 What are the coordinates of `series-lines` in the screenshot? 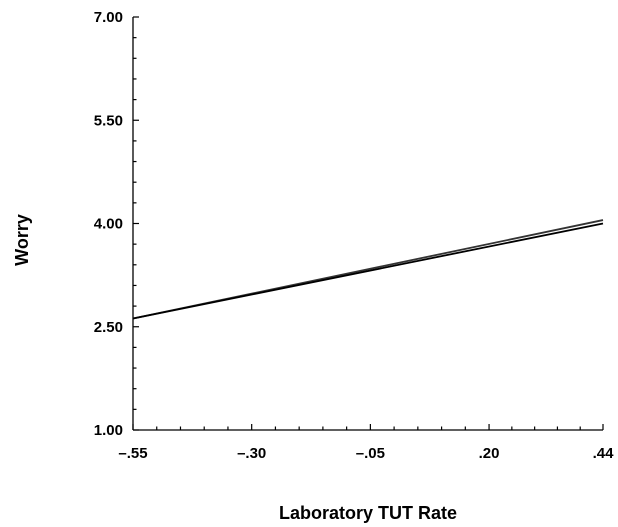 It's located at (368, 269).